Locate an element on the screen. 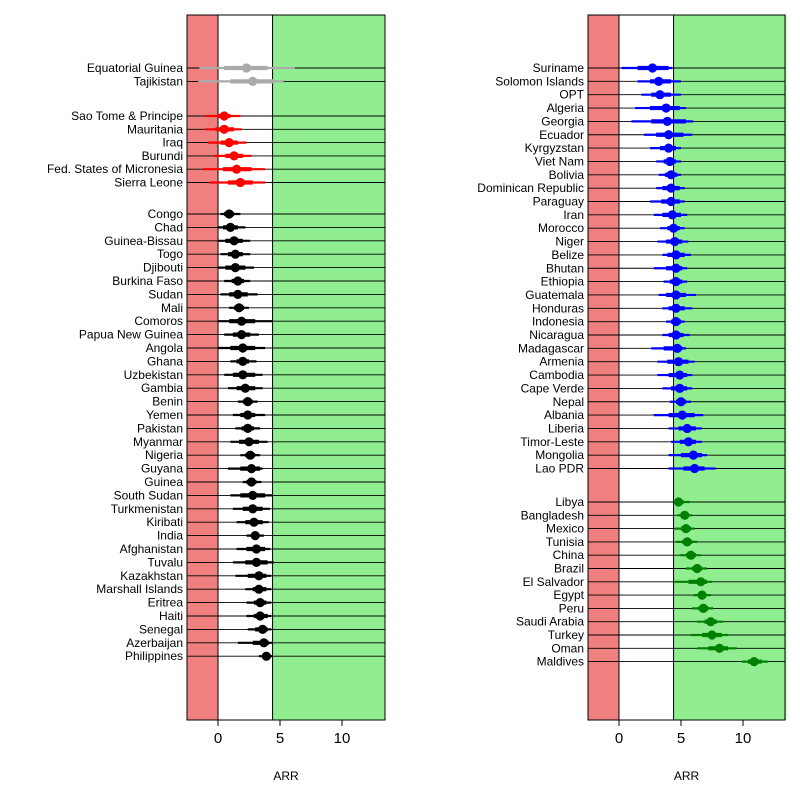 The image size is (800, 800). row-label: Equatorial Guinea is located at coordinates (135, 68).